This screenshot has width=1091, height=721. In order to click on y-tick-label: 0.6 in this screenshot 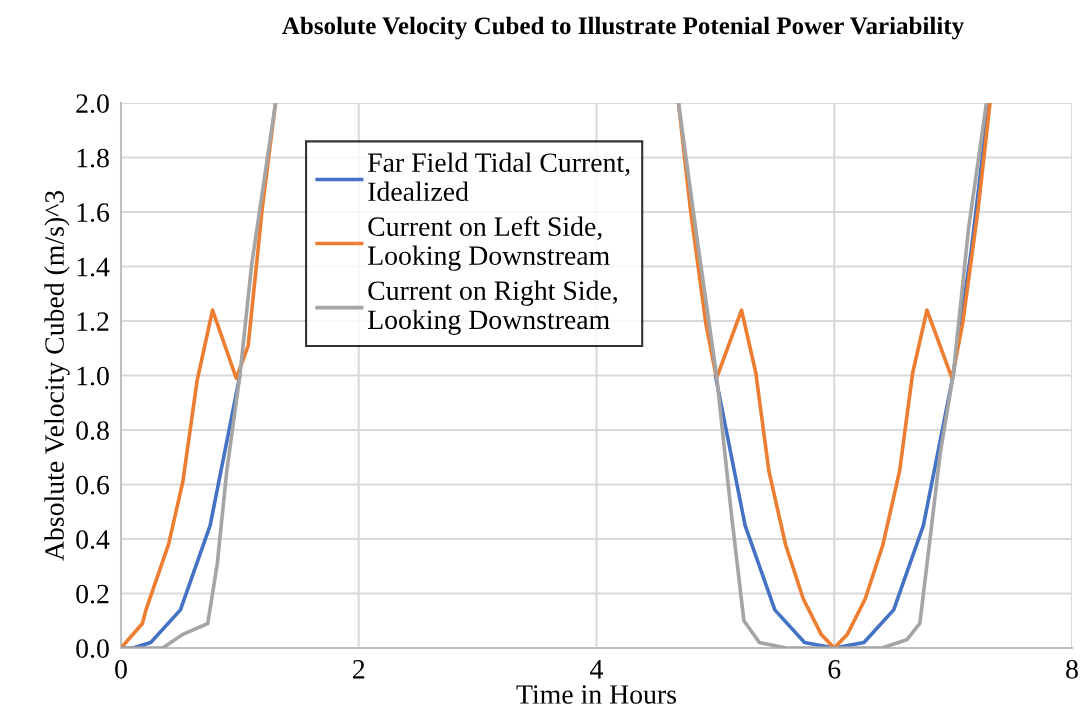, I will do `click(93, 485)`.